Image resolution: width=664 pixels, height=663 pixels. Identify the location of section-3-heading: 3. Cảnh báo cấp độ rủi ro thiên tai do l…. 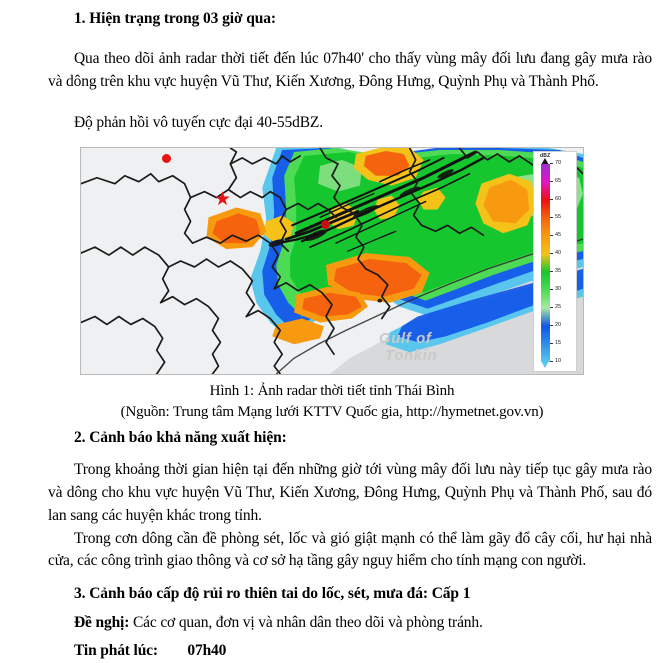
(272, 594).